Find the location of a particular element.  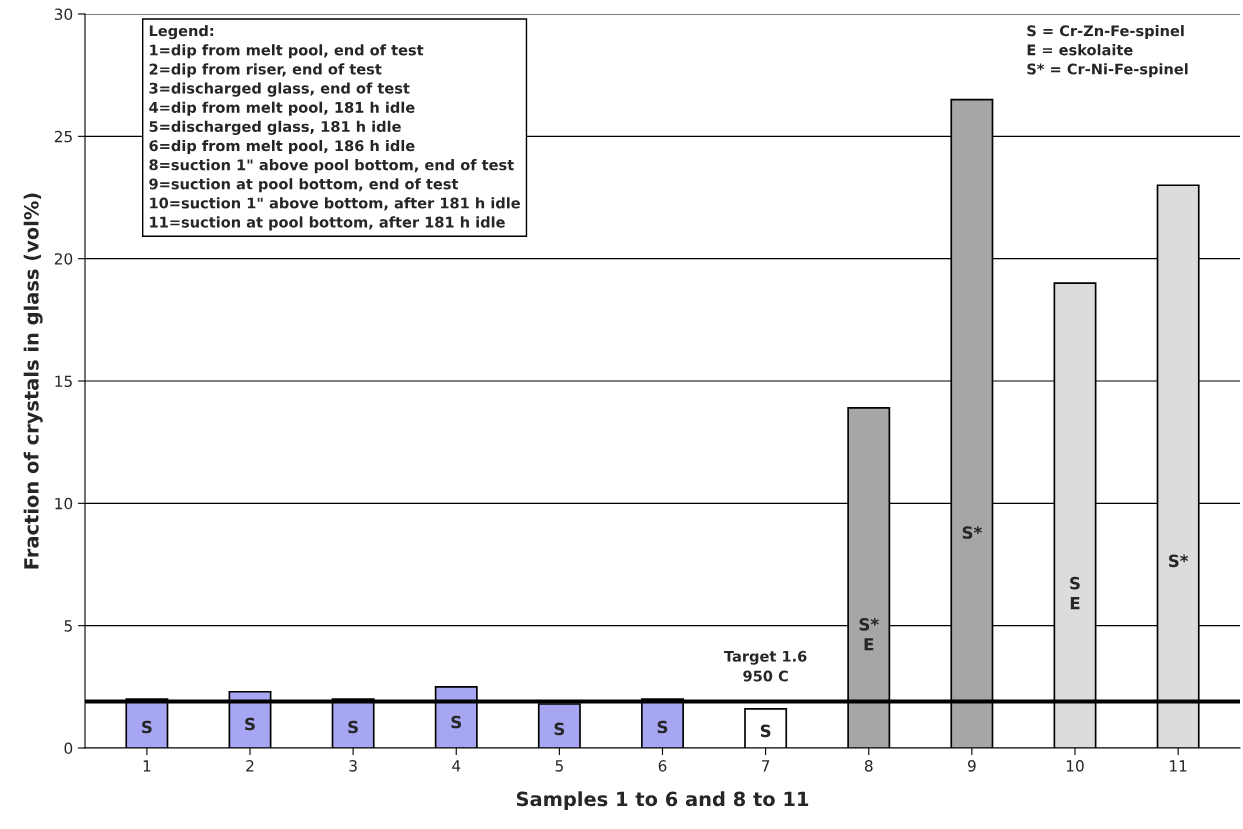

y-tick-label: 30 is located at coordinates (63, 14).